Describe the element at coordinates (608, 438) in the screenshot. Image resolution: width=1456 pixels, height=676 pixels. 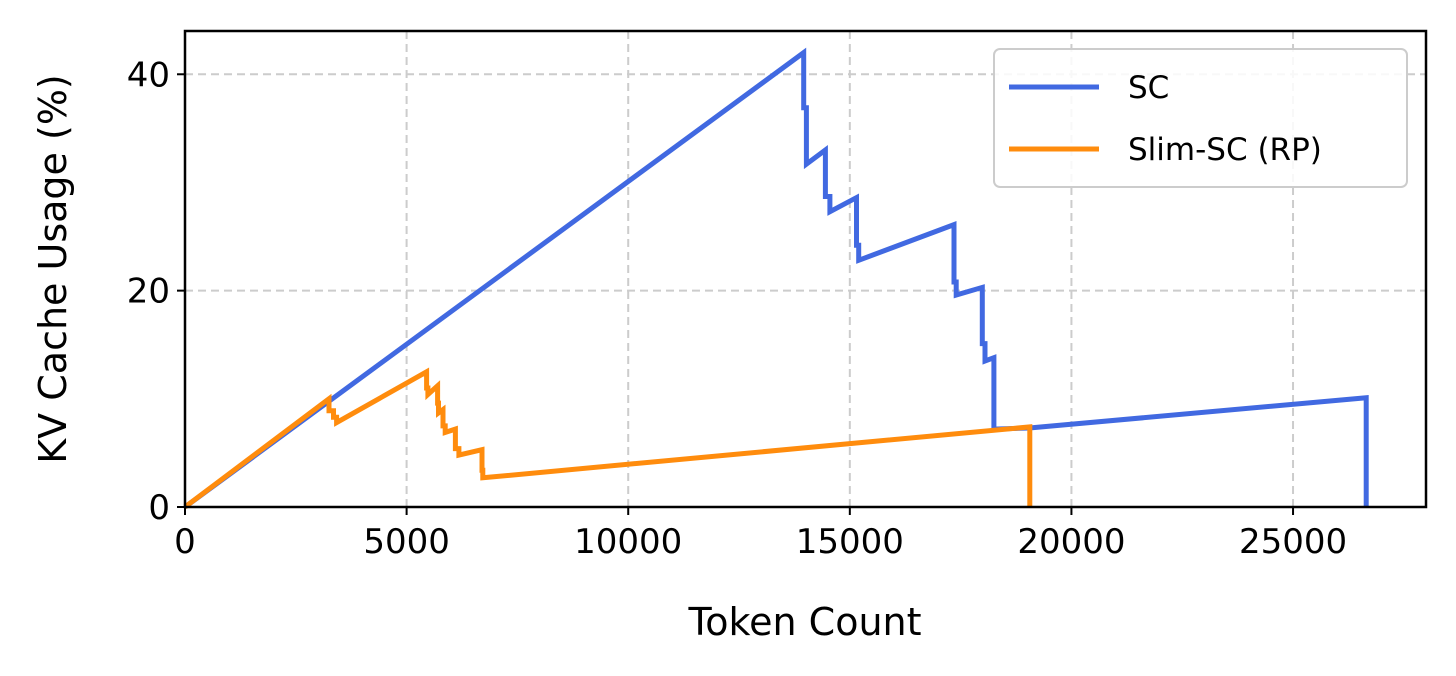
I see `series-line-slim-sc` at that location.